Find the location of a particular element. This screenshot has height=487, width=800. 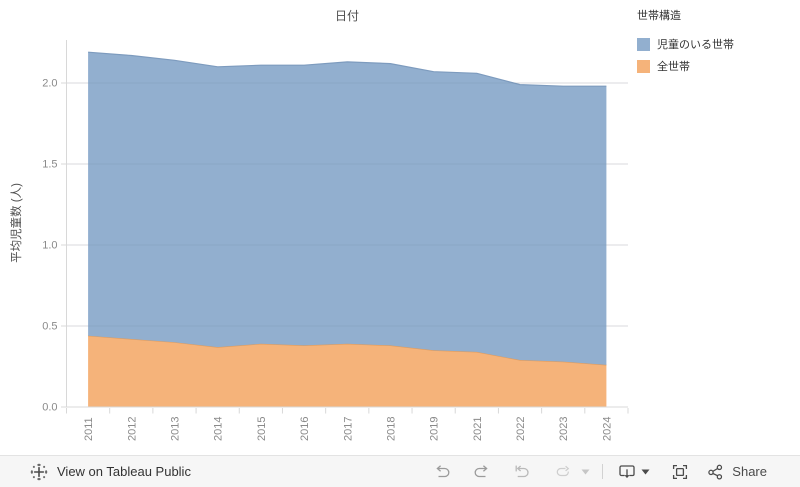

x-tick-label: 2016 is located at coordinates (305, 429).